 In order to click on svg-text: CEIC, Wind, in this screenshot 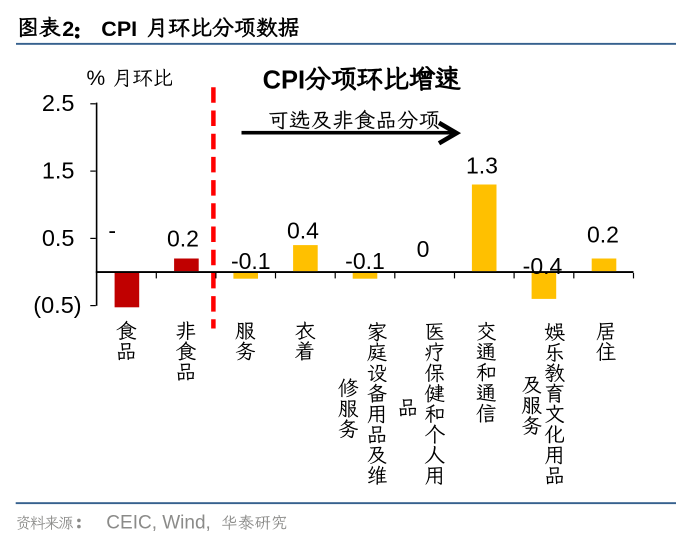, I will do `click(158, 522)`.